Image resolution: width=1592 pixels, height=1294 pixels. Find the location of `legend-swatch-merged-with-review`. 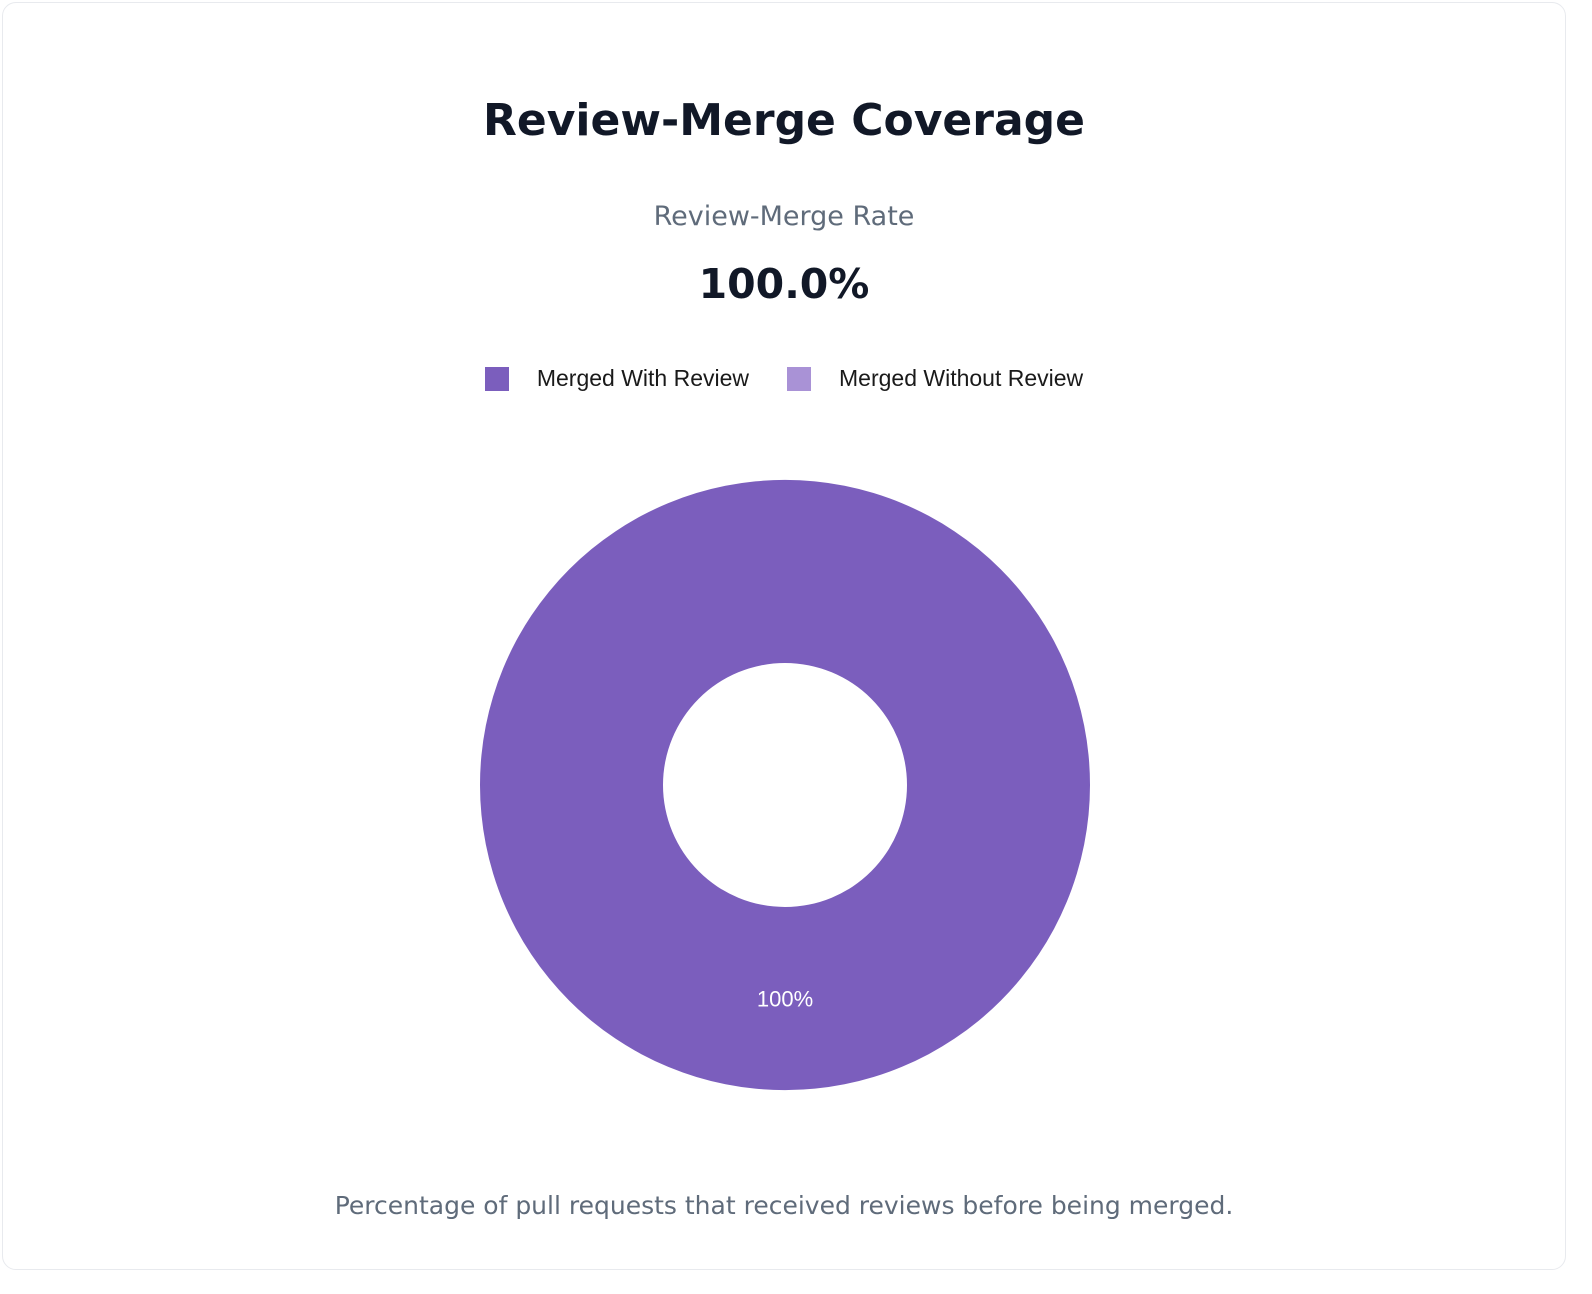

legend-swatch-merged-with-review is located at coordinates (496, 378).